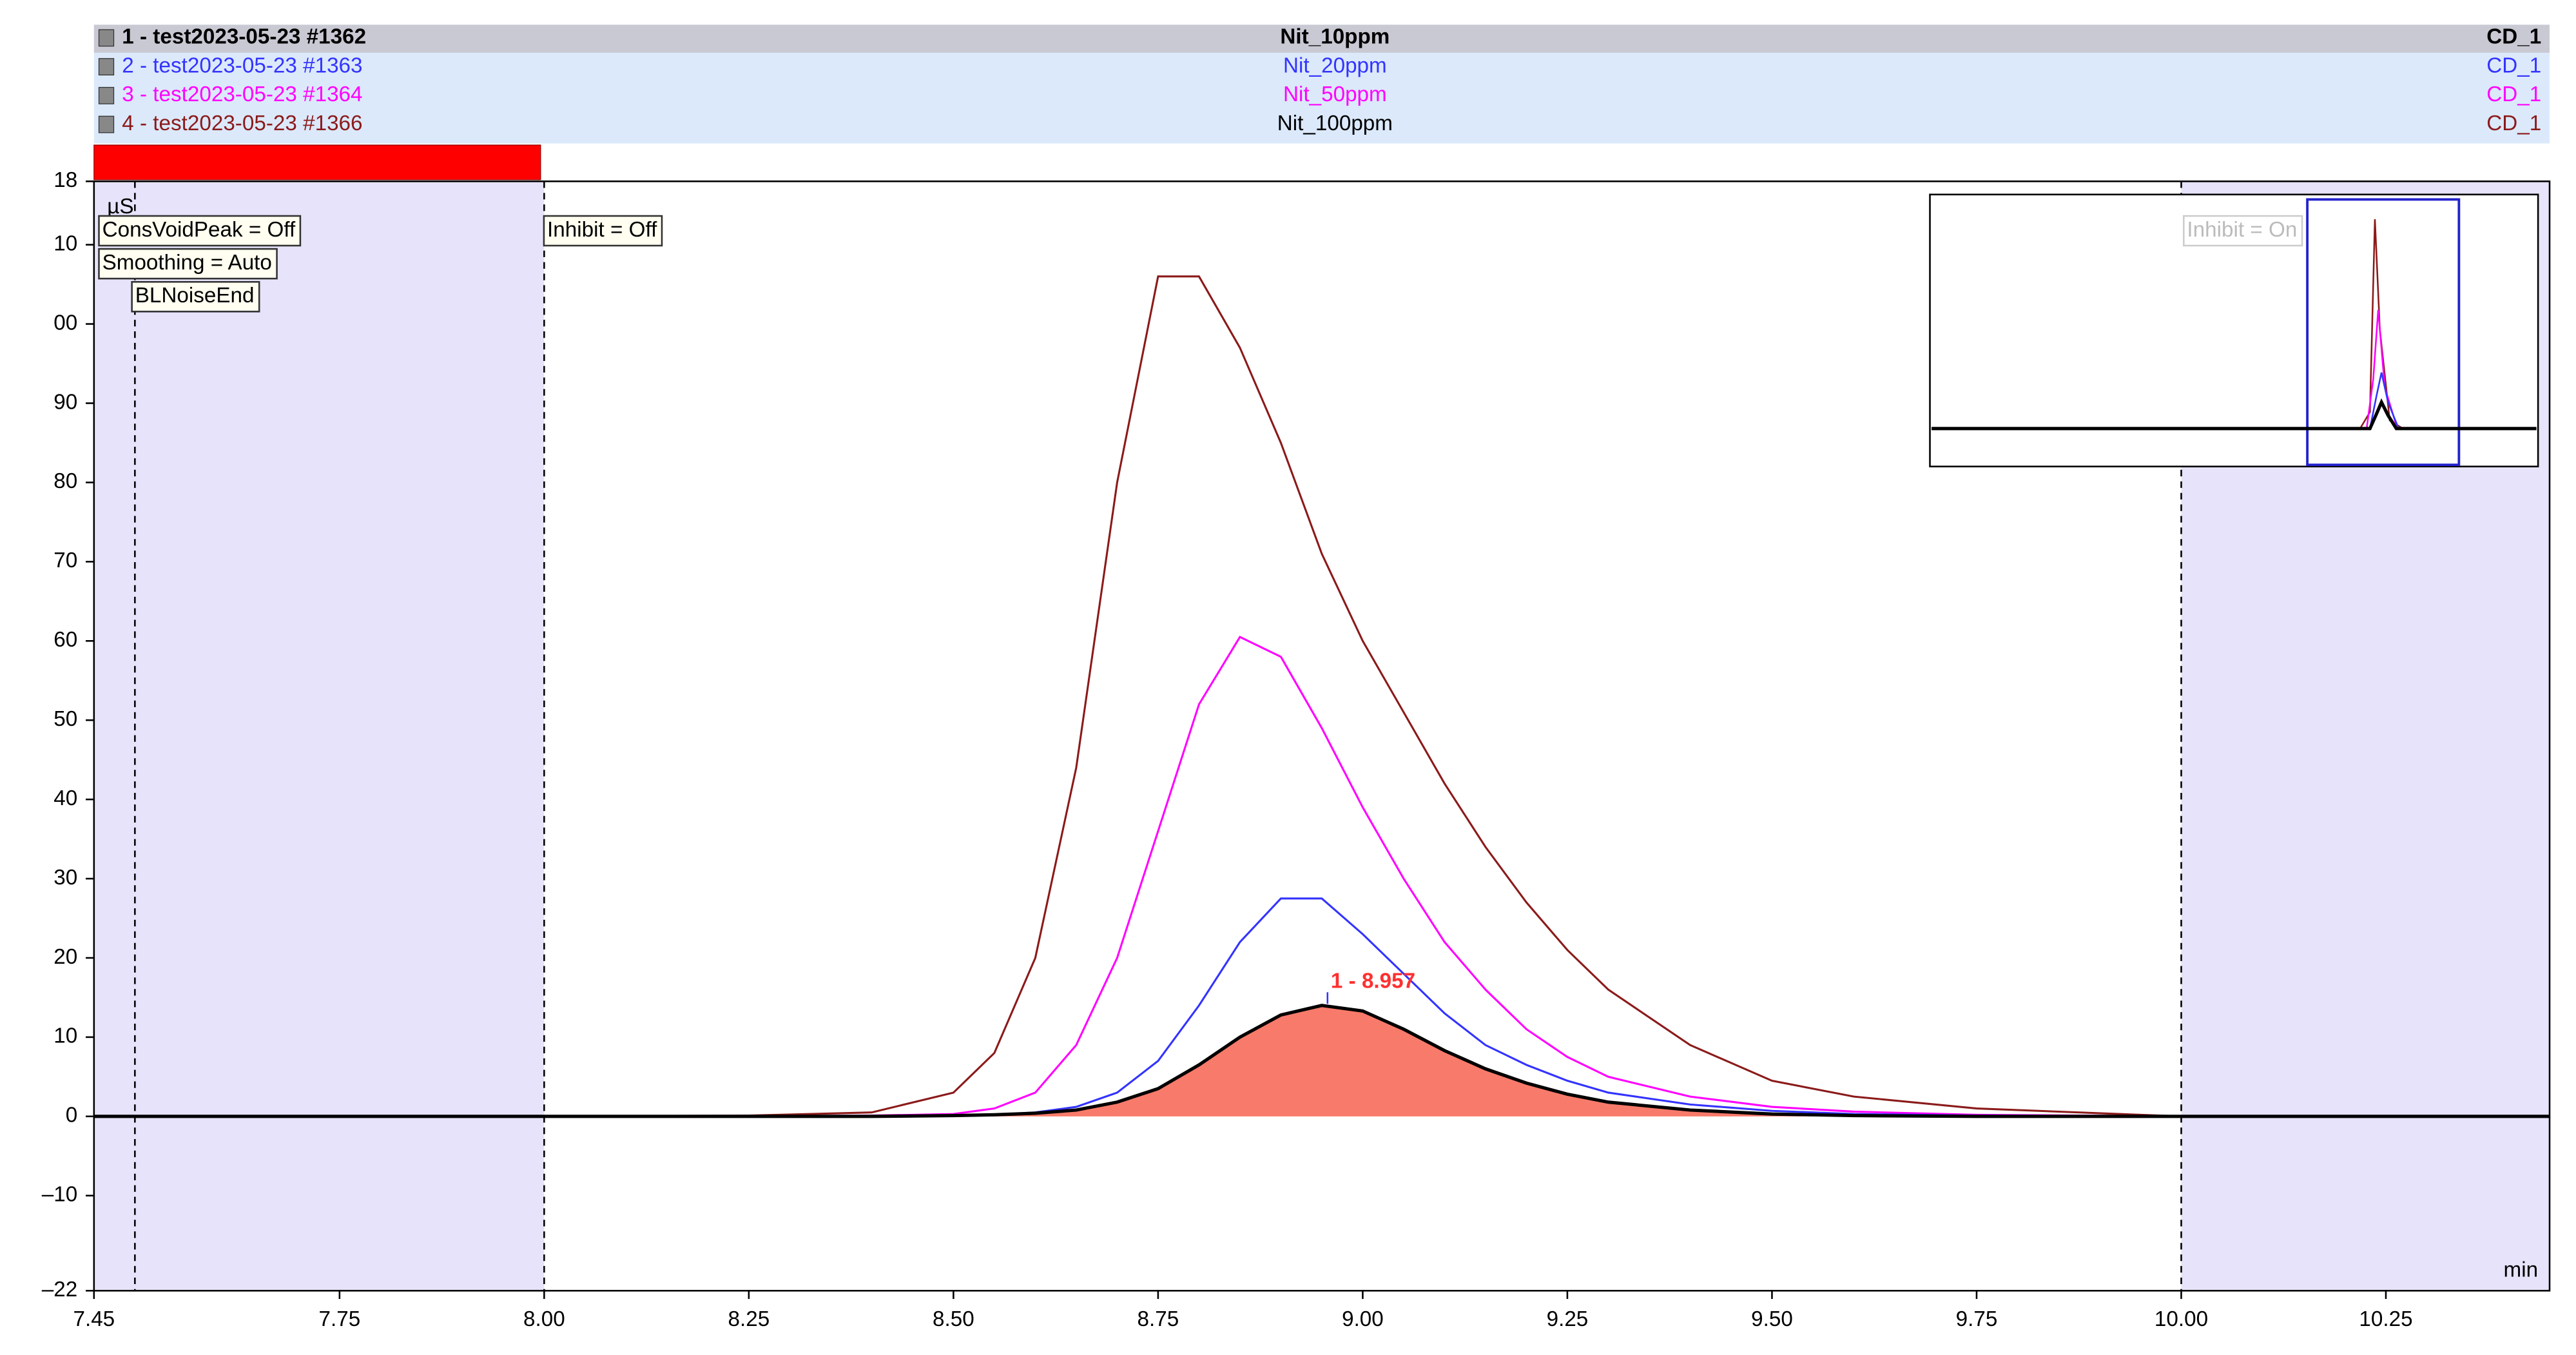 This screenshot has height=1355, width=2576. What do you see at coordinates (65, 719) in the screenshot?
I see `y-tick-label: 50` at bounding box center [65, 719].